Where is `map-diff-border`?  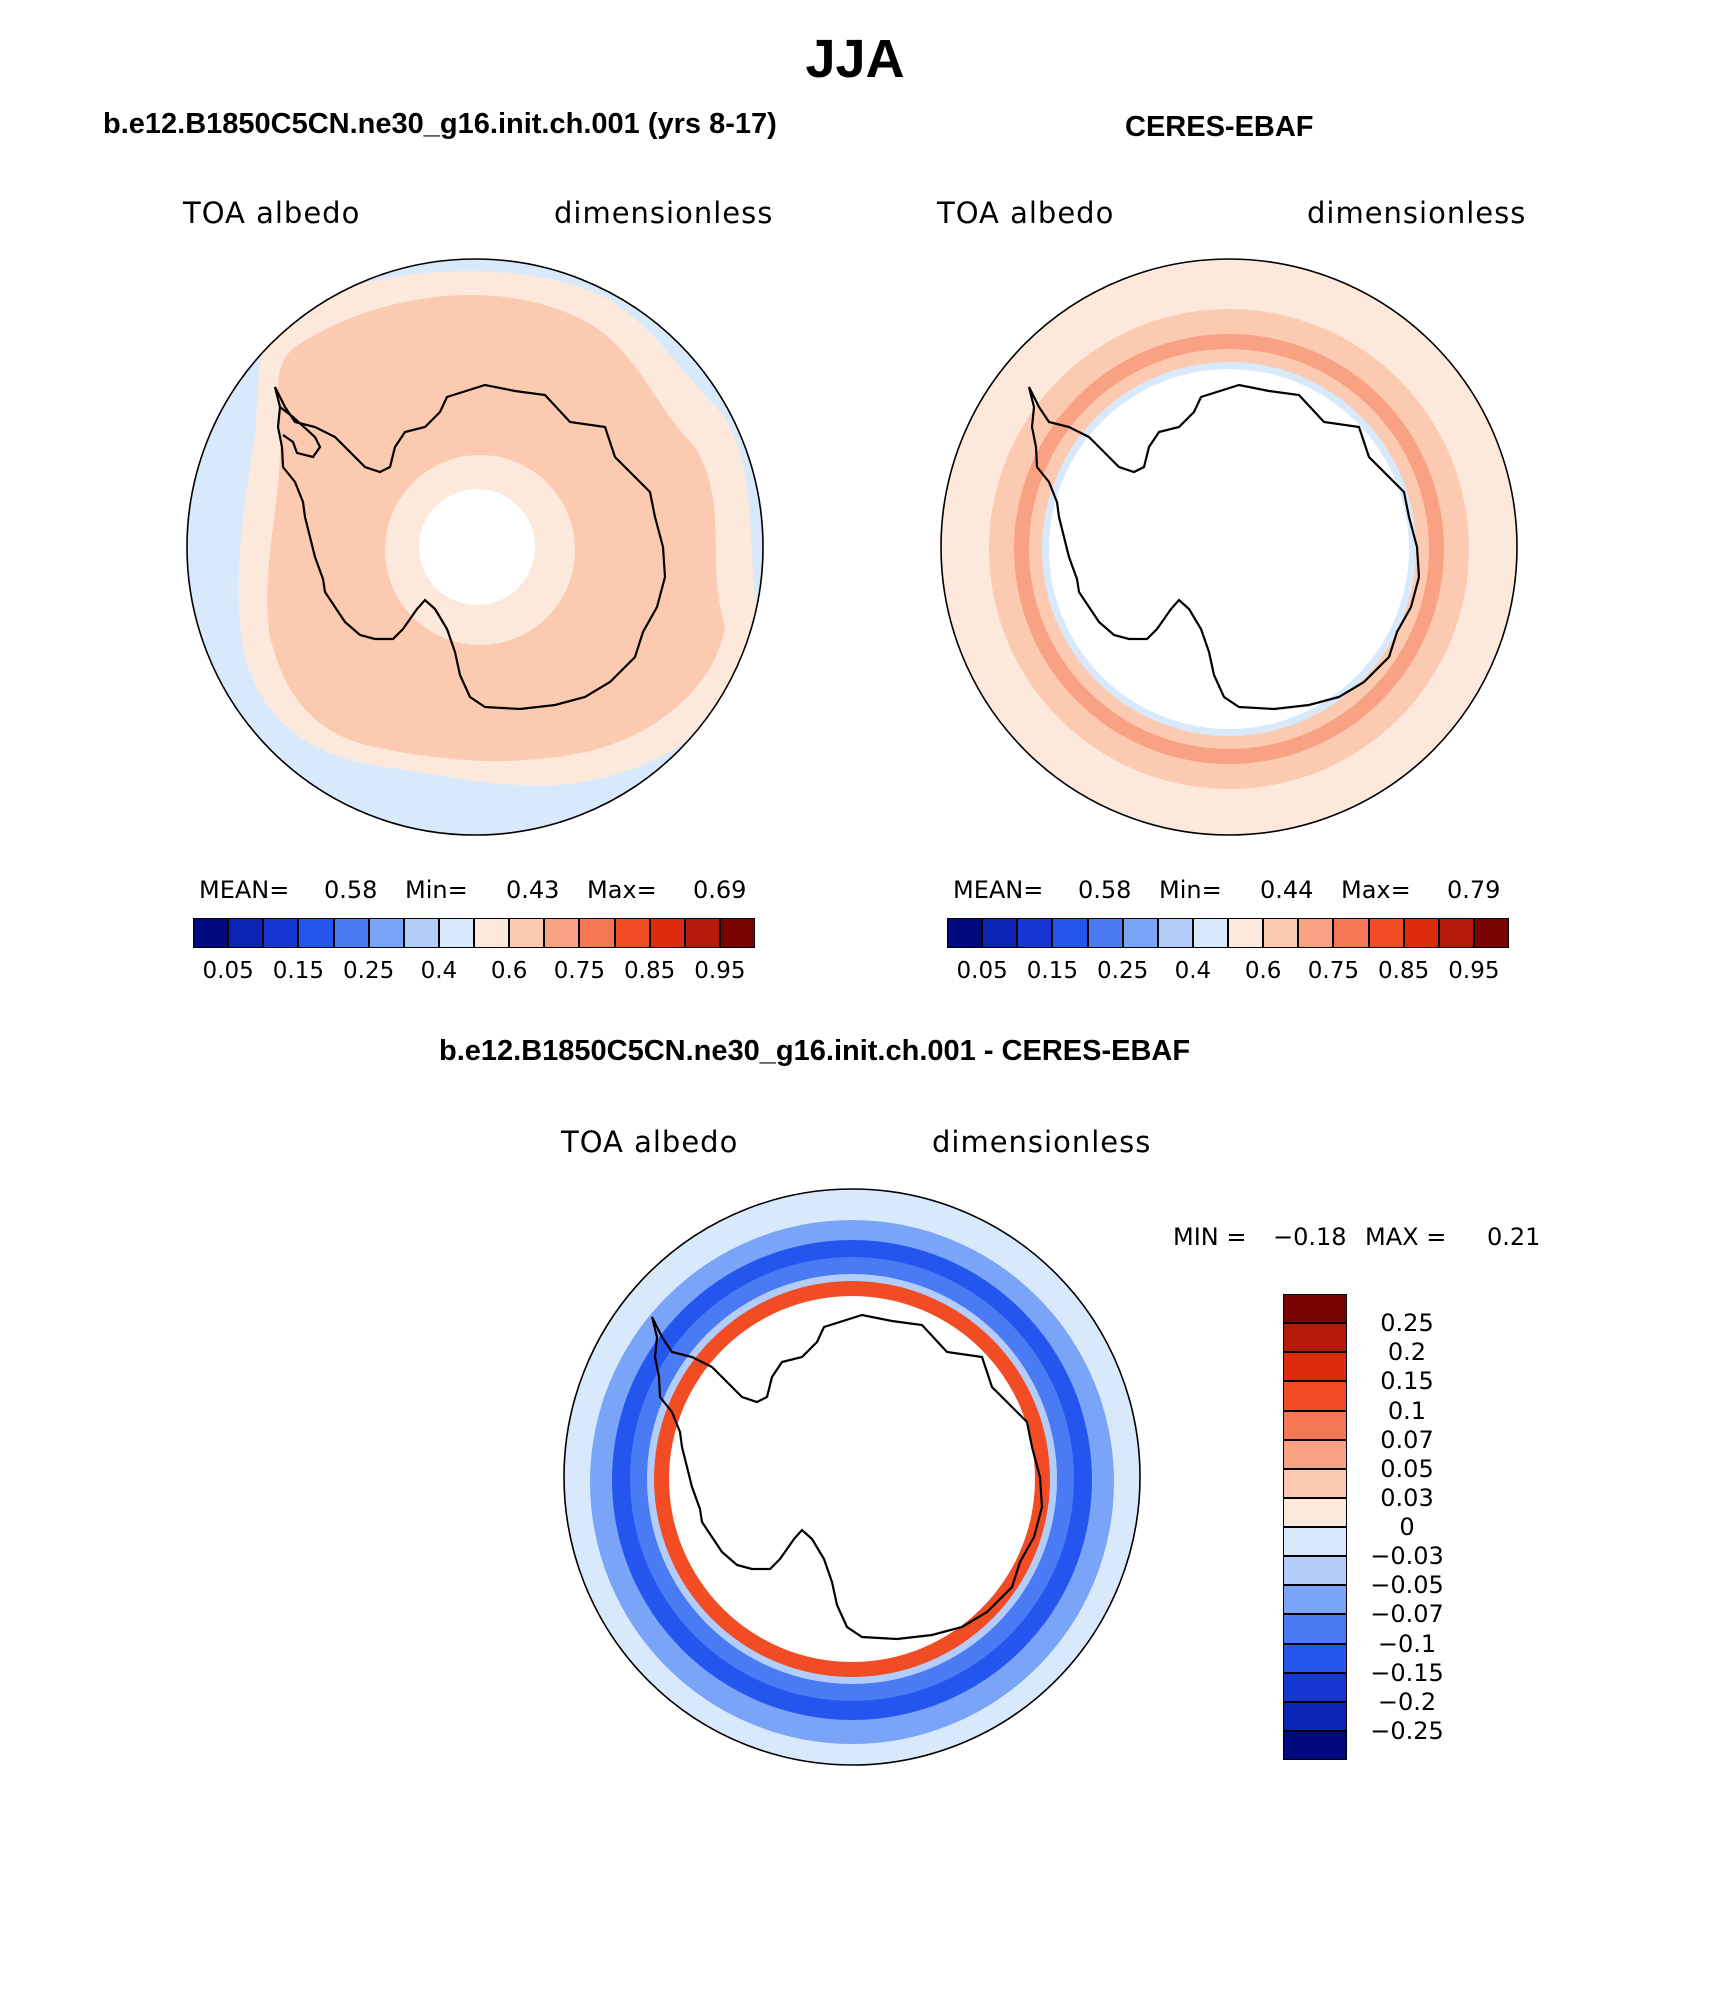 map-diff-border is located at coordinates (852, 1477).